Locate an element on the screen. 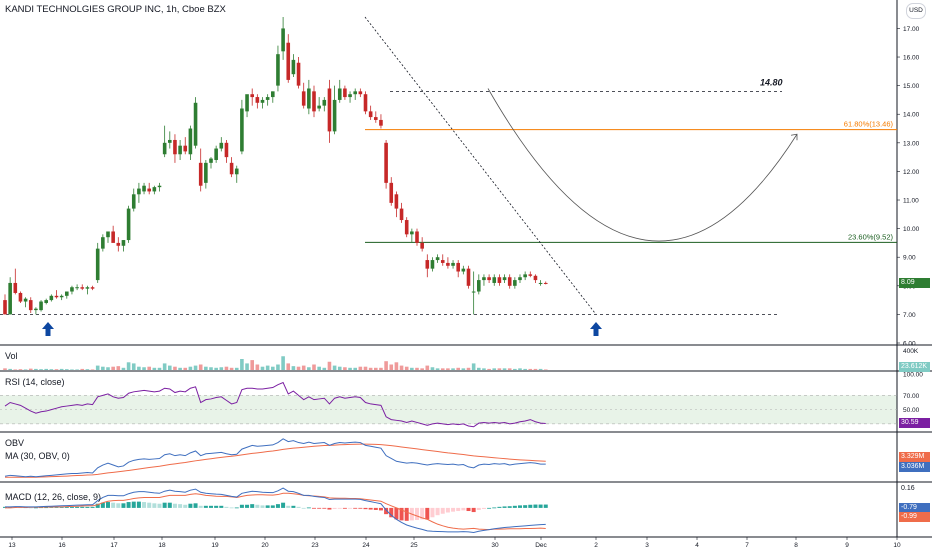  rsi-pane-title: RSI (14, close) is located at coordinates (35, 382).